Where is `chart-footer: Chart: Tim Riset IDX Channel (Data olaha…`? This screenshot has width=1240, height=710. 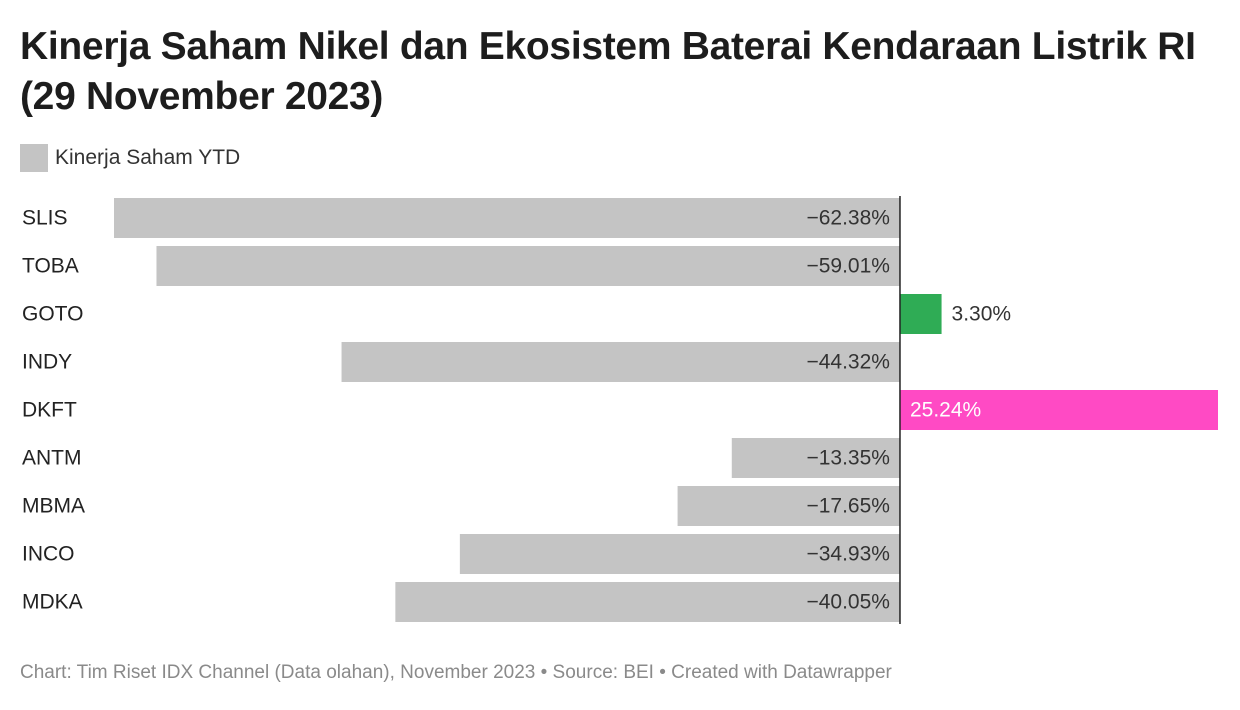 chart-footer: Chart: Tim Riset IDX Channel (Data olaha… is located at coordinates (456, 672).